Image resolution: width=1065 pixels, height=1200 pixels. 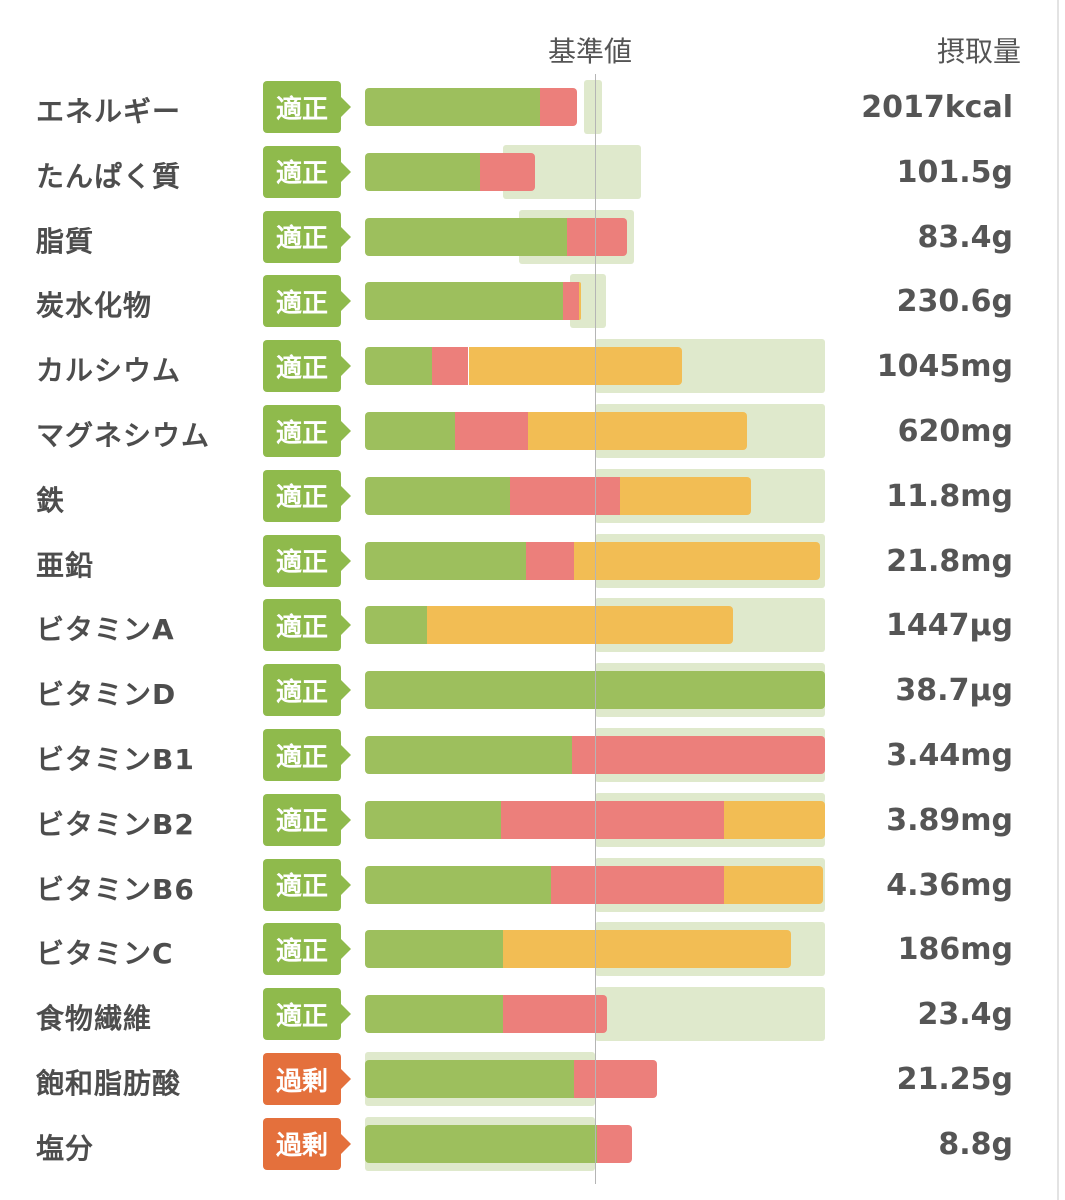 I want to click on nutrient-row: 飽和脂肪酸 過剰 21.25g, so click(x=528, y=1082).